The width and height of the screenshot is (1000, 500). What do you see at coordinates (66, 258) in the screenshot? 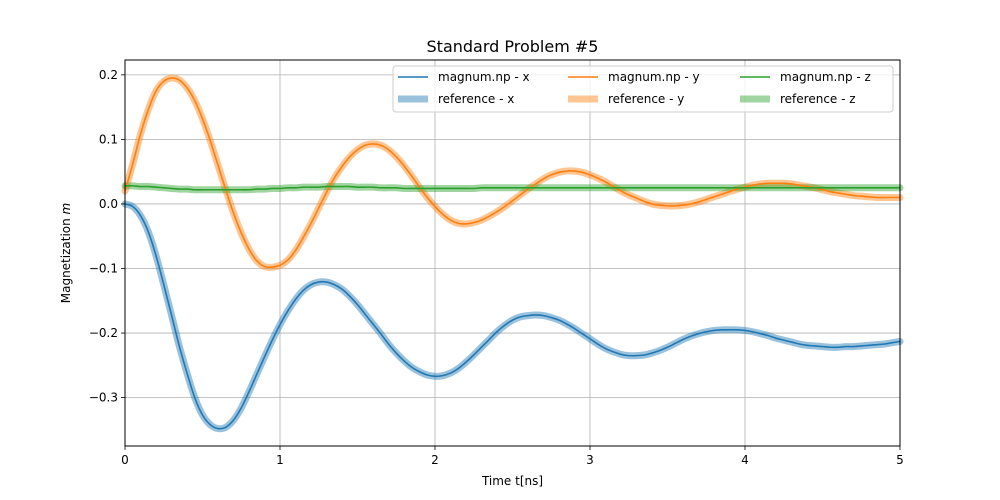
I see `y-axis-label-text: Magnetization` at bounding box center [66, 258].